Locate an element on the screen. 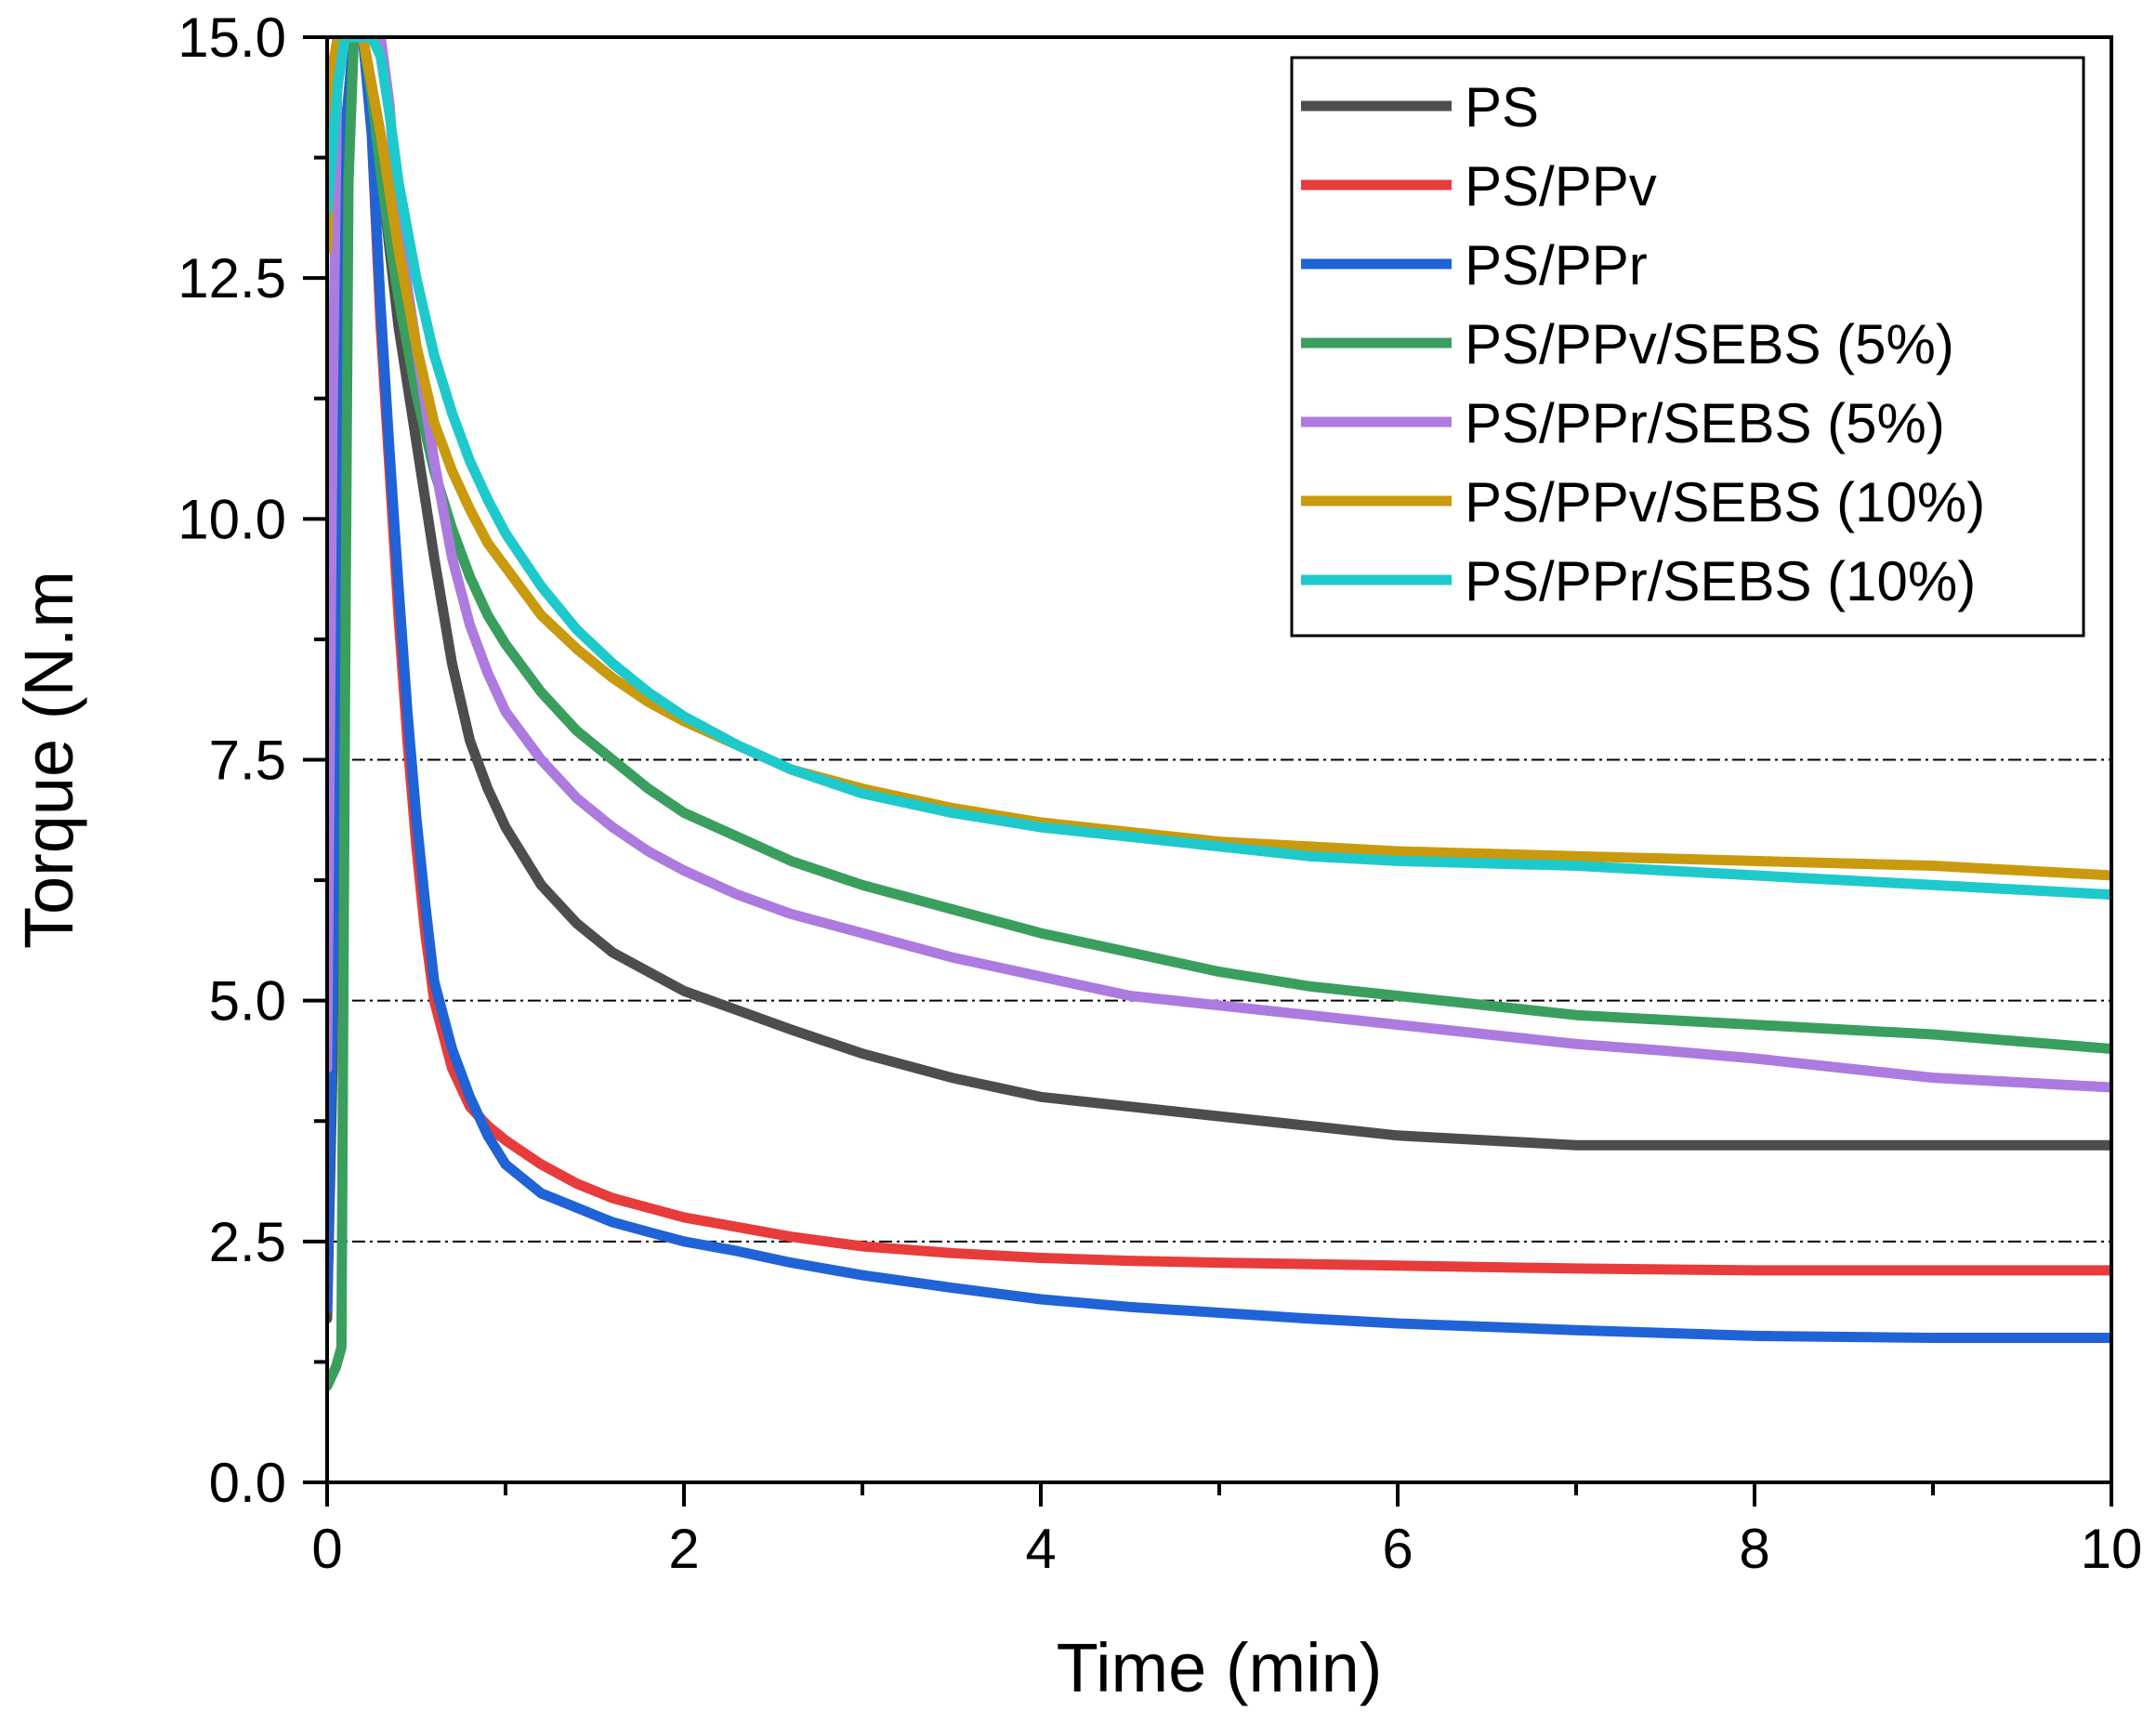 This screenshot has width=2156, height=1724. x-axis-title: Time (min) is located at coordinates (1220, 1667).